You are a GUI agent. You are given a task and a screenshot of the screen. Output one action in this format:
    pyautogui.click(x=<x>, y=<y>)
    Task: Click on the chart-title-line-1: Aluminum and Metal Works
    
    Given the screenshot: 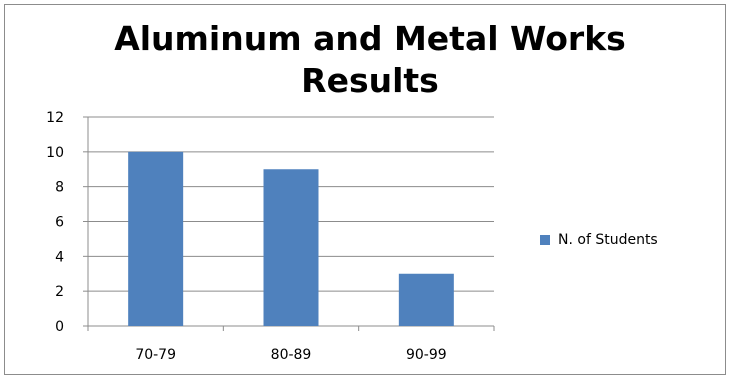 What is the action you would take?
    pyautogui.click(x=370, y=38)
    